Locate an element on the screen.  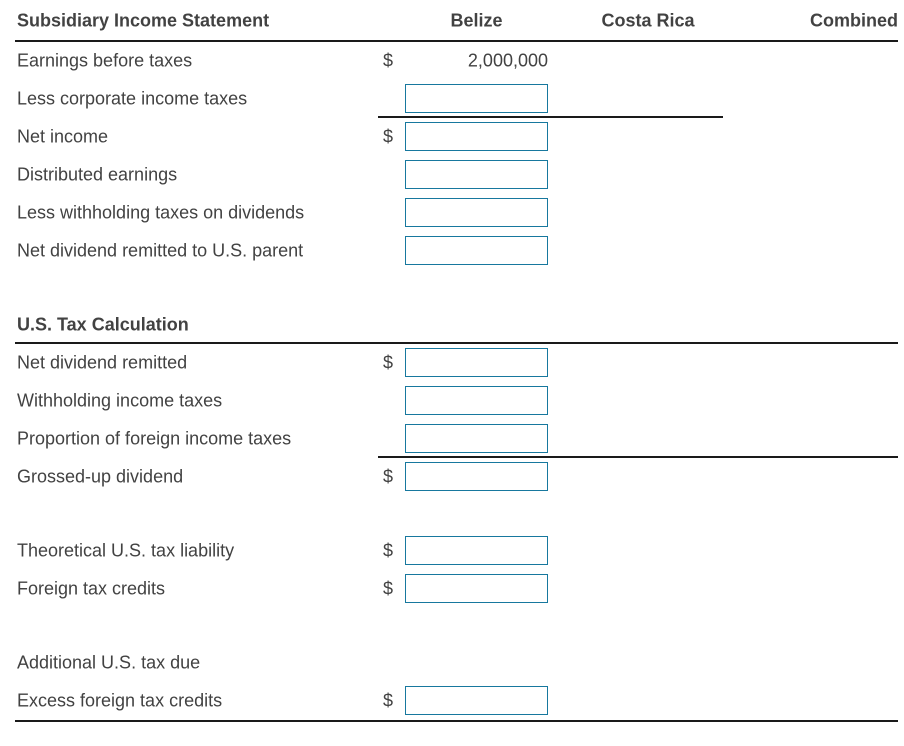
table-row-proportion-of-foreign-income-taxes: Proportion of foreign income taxes is located at coordinates (452, 439).